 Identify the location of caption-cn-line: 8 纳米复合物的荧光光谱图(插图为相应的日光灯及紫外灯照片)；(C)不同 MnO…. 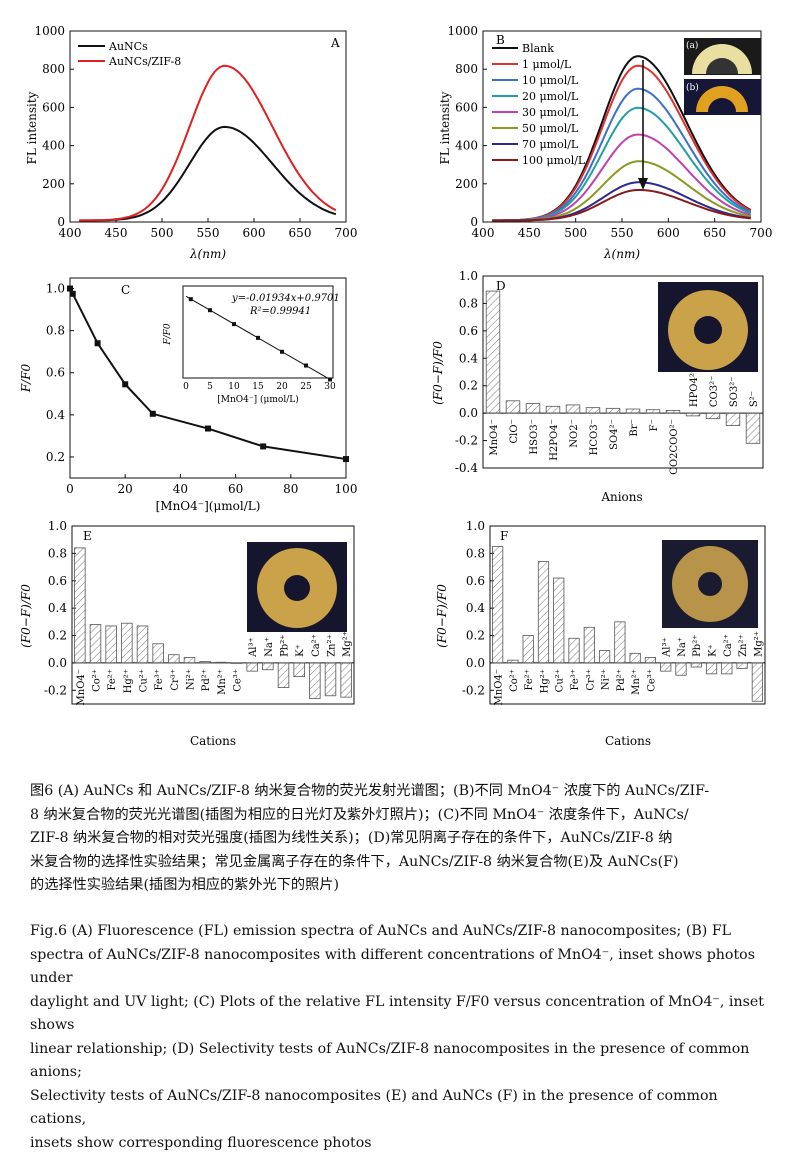
(400, 816).